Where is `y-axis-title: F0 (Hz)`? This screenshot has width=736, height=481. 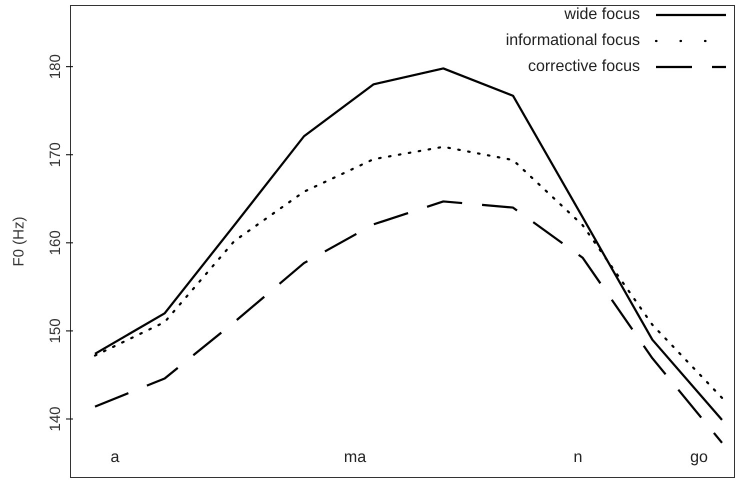
y-axis-title: F0 (Hz) is located at coordinates (19, 241).